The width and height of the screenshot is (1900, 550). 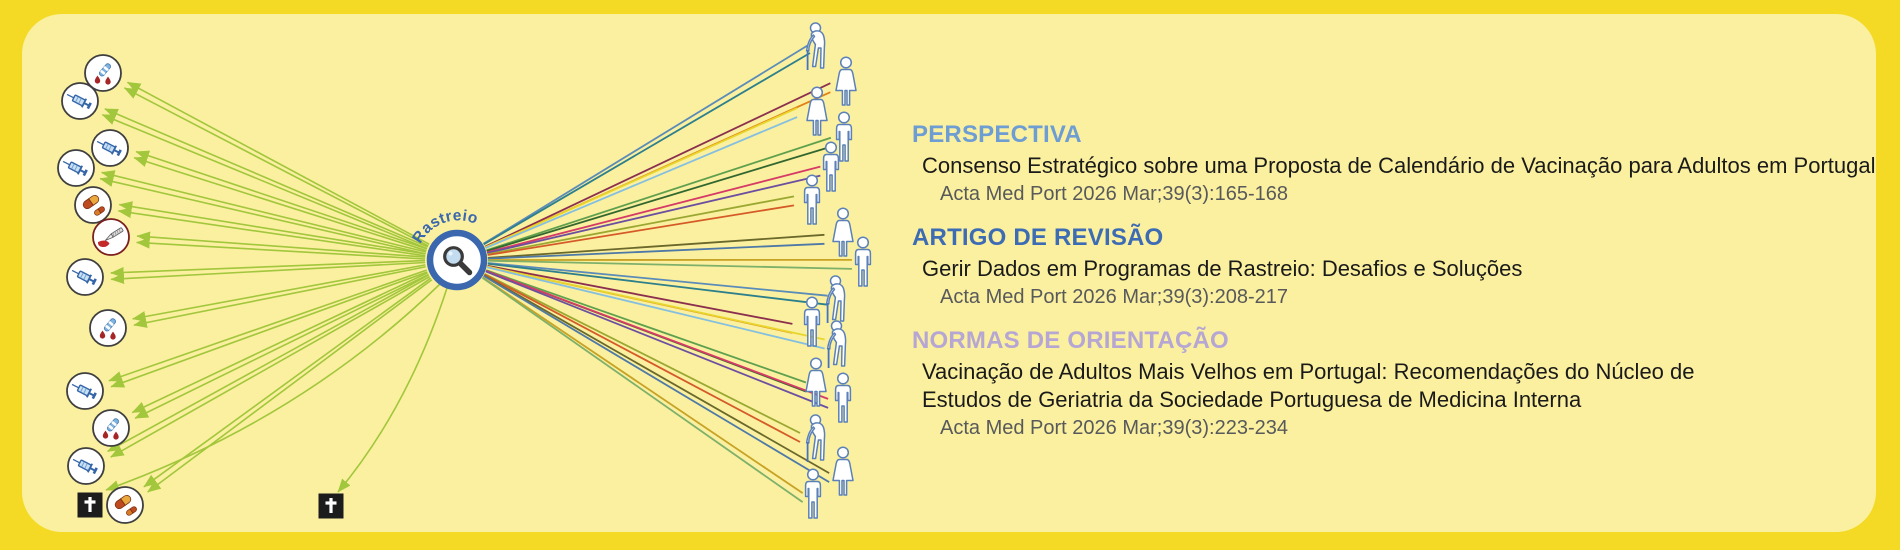 What do you see at coordinates (1070, 340) in the screenshot?
I see `section-category: NORMAS DE ORIENTAÇÃO` at bounding box center [1070, 340].